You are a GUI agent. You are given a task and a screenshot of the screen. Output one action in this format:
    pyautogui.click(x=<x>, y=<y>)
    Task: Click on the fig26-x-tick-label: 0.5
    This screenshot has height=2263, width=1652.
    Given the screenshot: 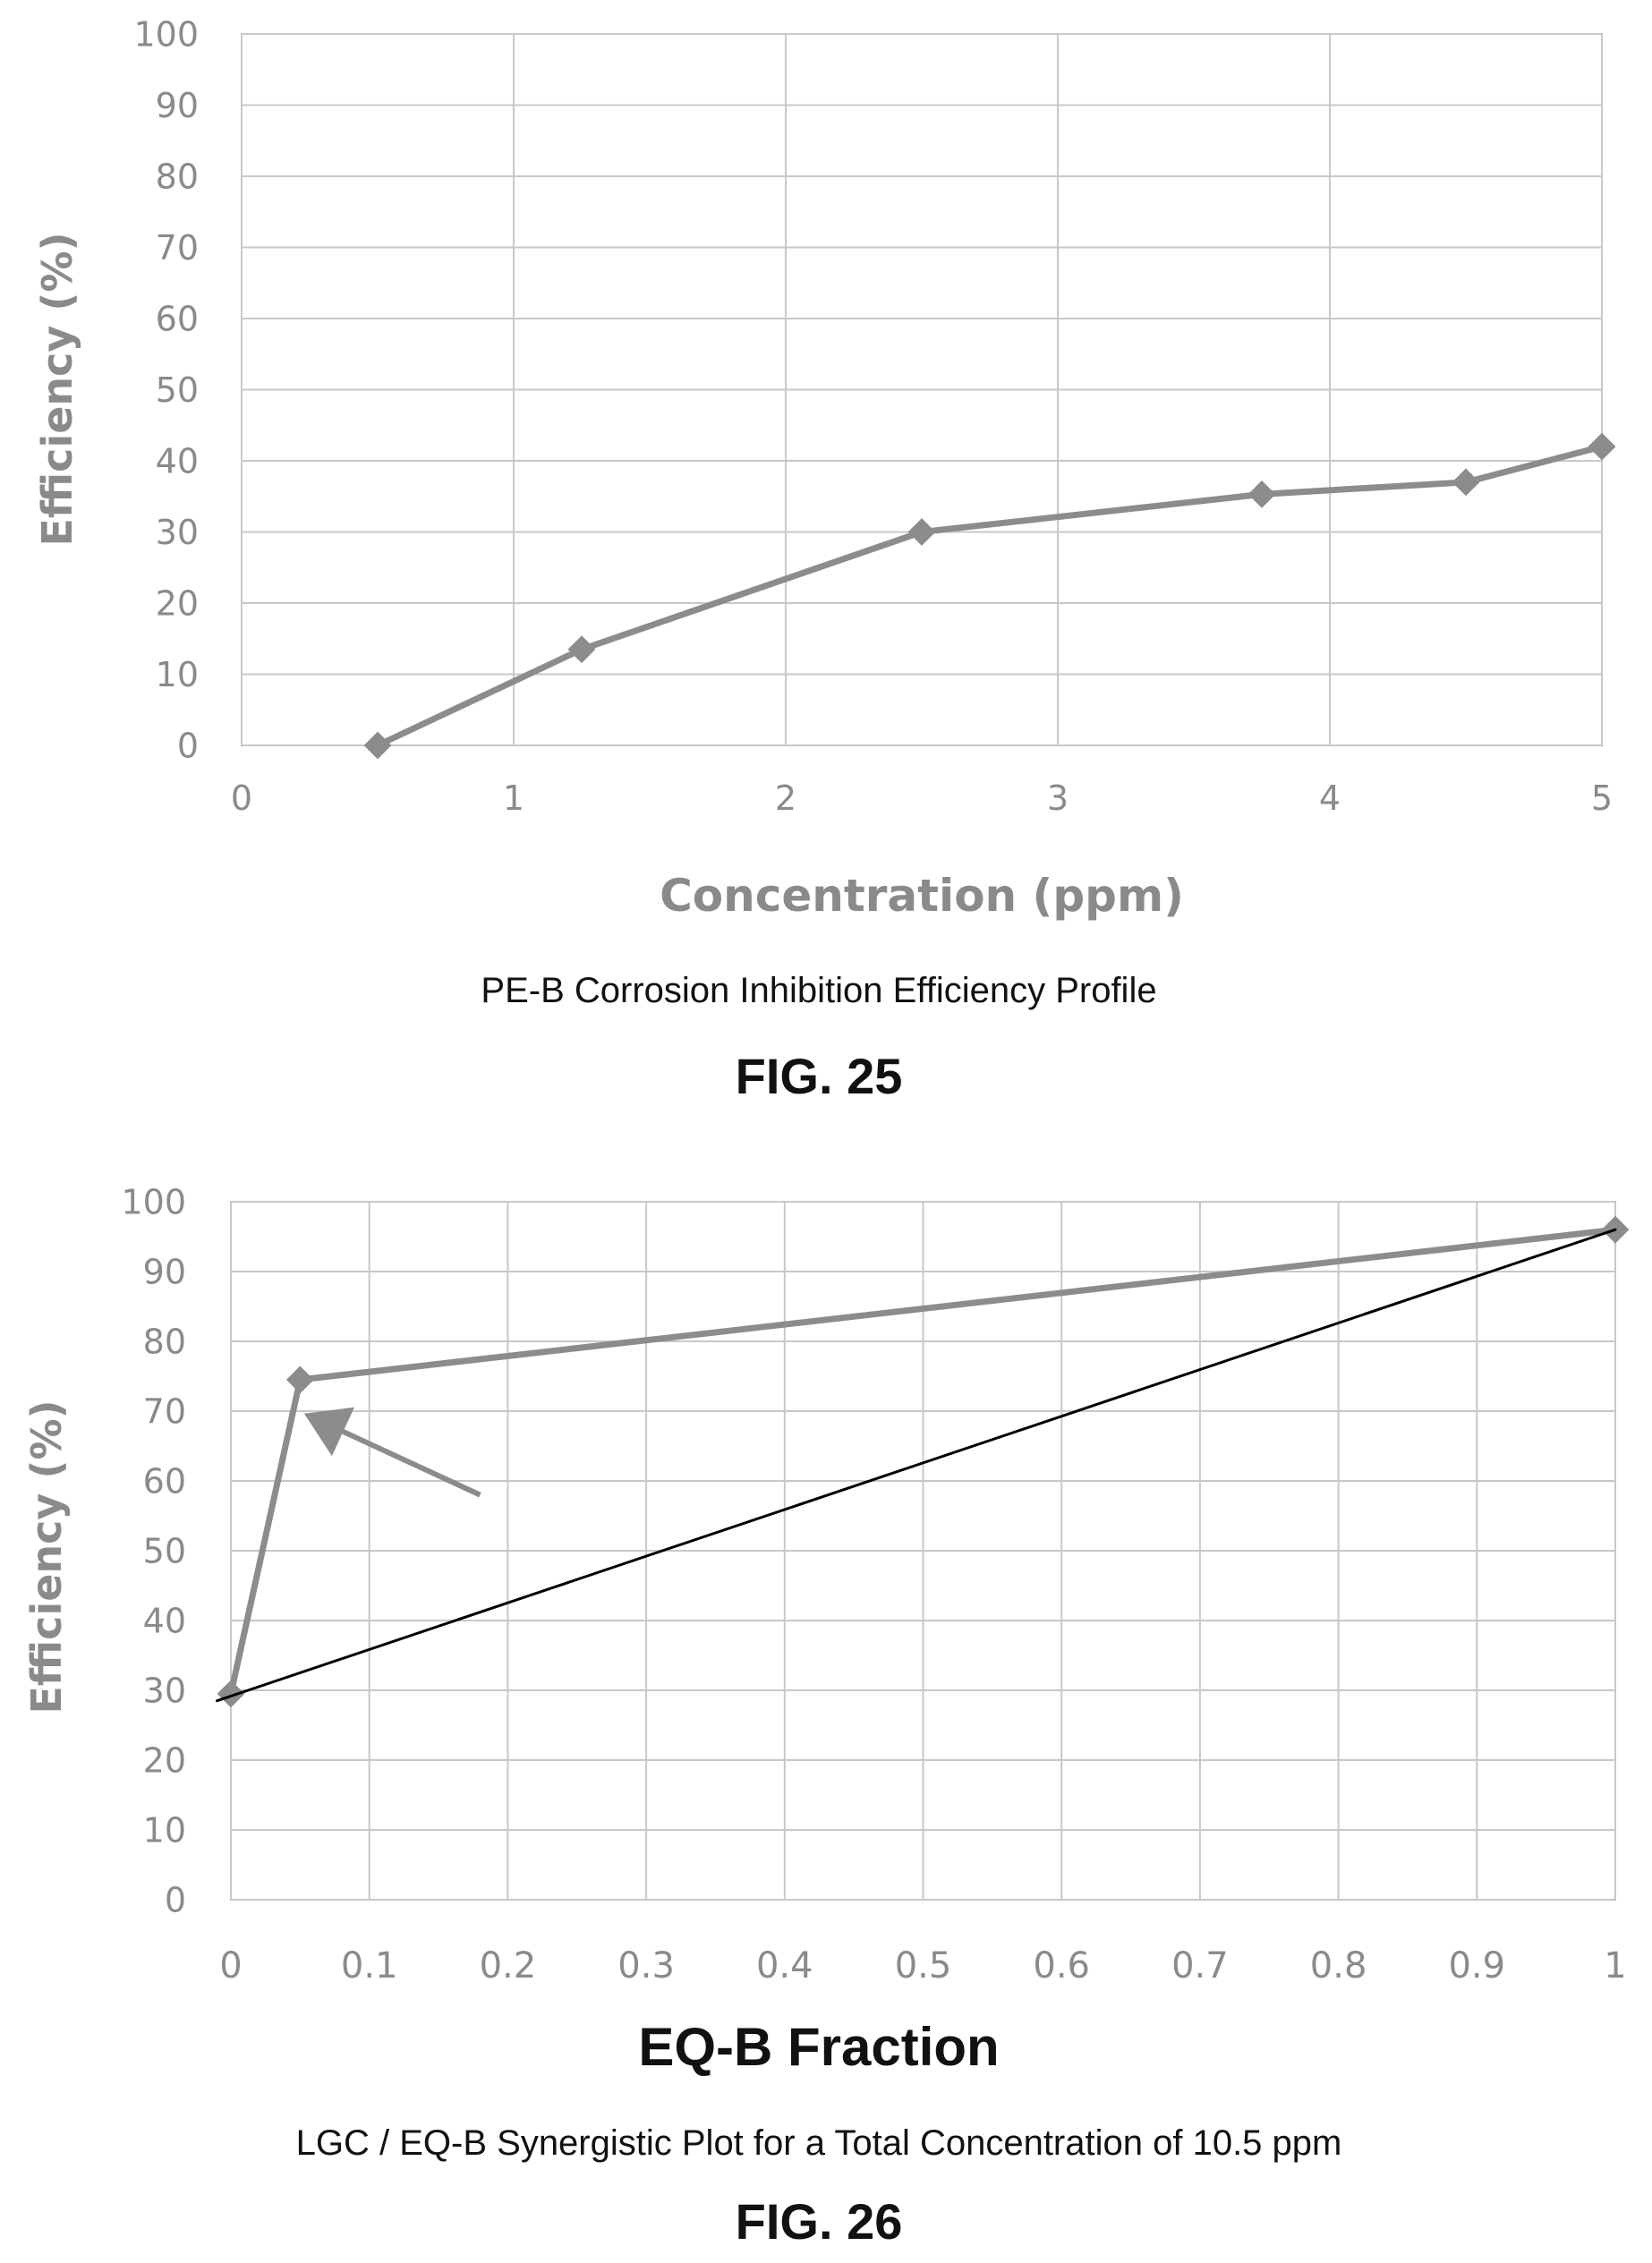 What is the action you would take?
    pyautogui.click(x=923, y=1966)
    